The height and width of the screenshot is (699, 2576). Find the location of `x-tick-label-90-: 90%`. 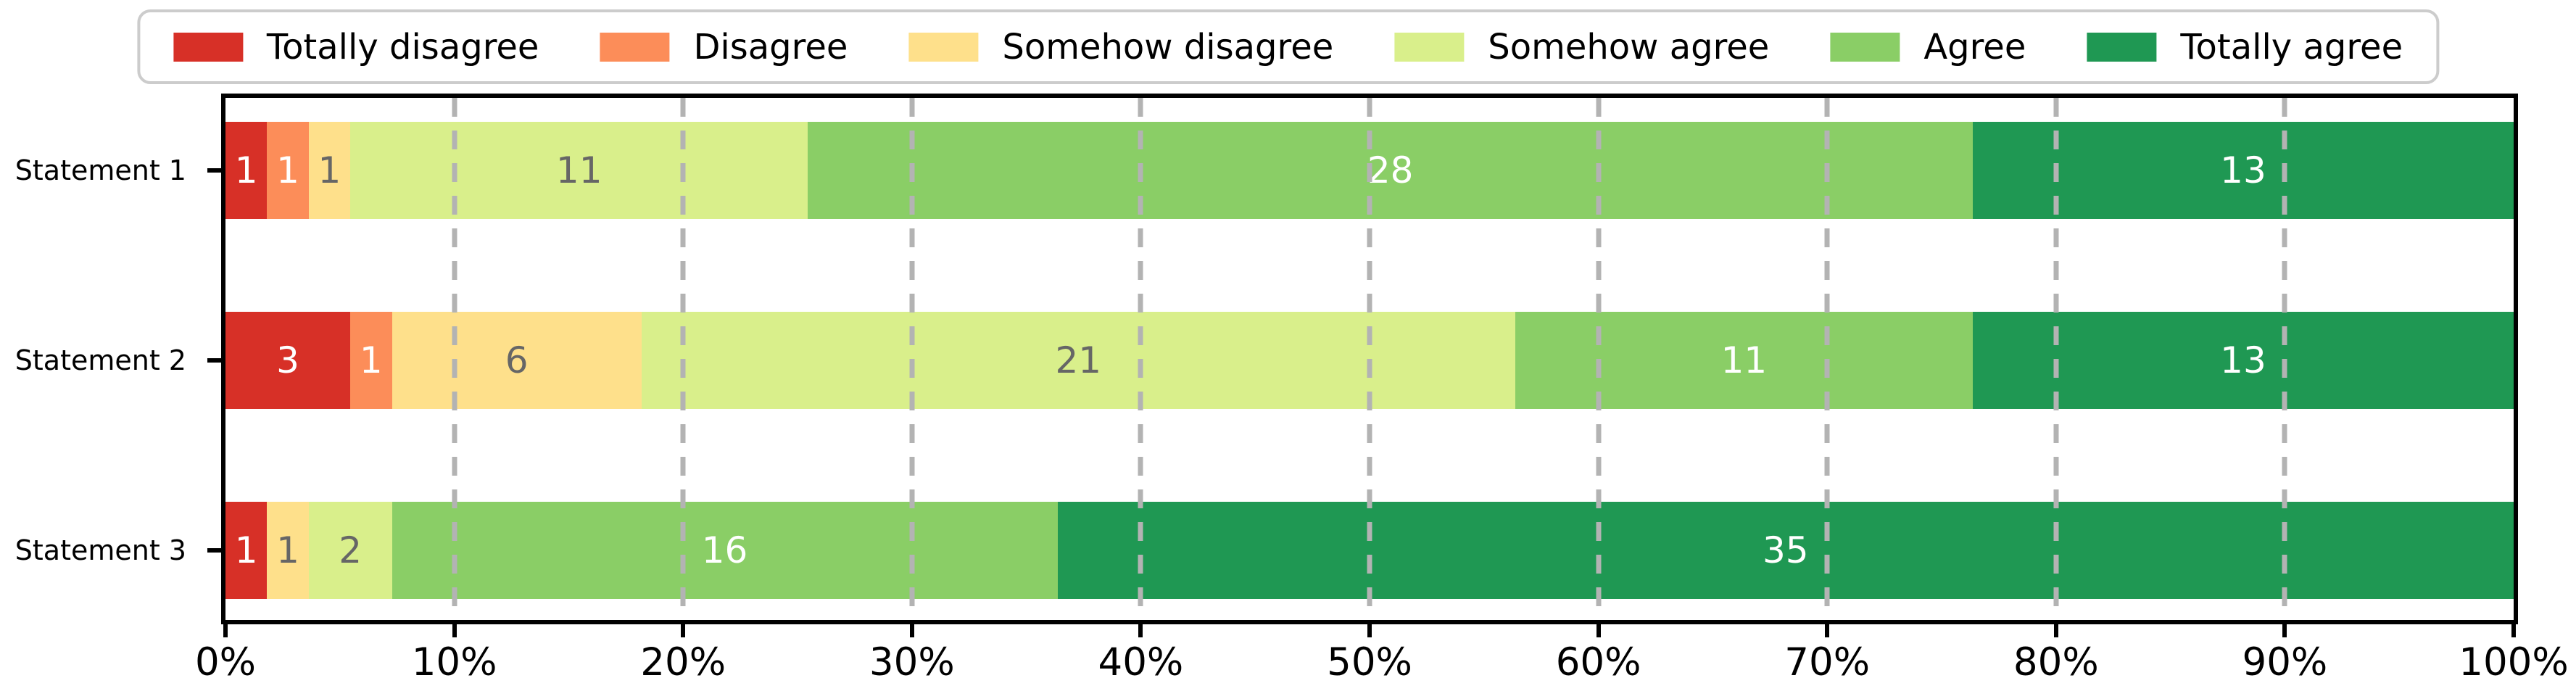

x-tick-label-90-: 90% is located at coordinates (2285, 662).